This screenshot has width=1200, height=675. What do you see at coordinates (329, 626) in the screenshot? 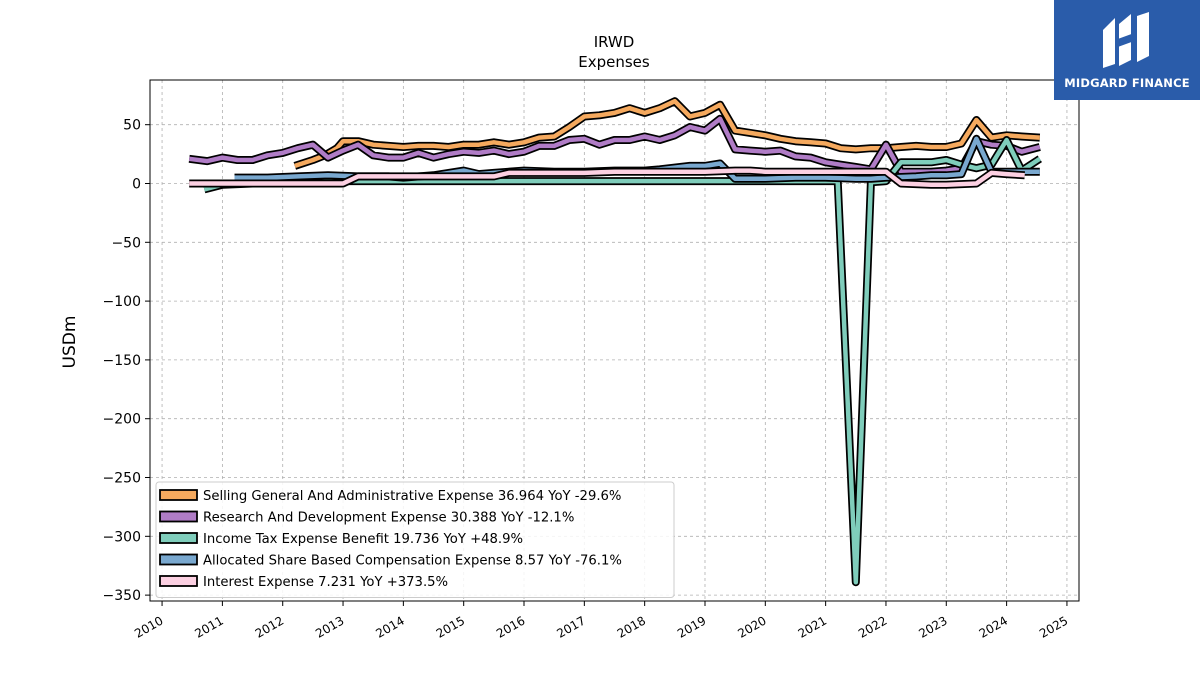
I see `x-tick-label: 2013` at bounding box center [329, 626].